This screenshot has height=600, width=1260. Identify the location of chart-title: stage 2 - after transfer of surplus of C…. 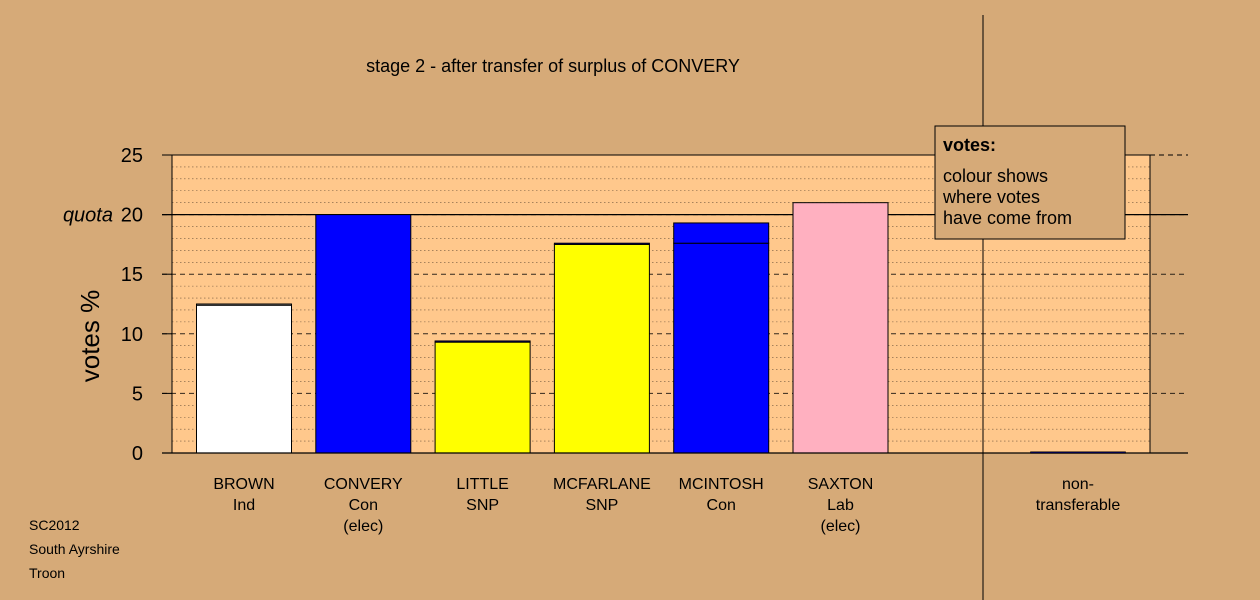
(553, 66).